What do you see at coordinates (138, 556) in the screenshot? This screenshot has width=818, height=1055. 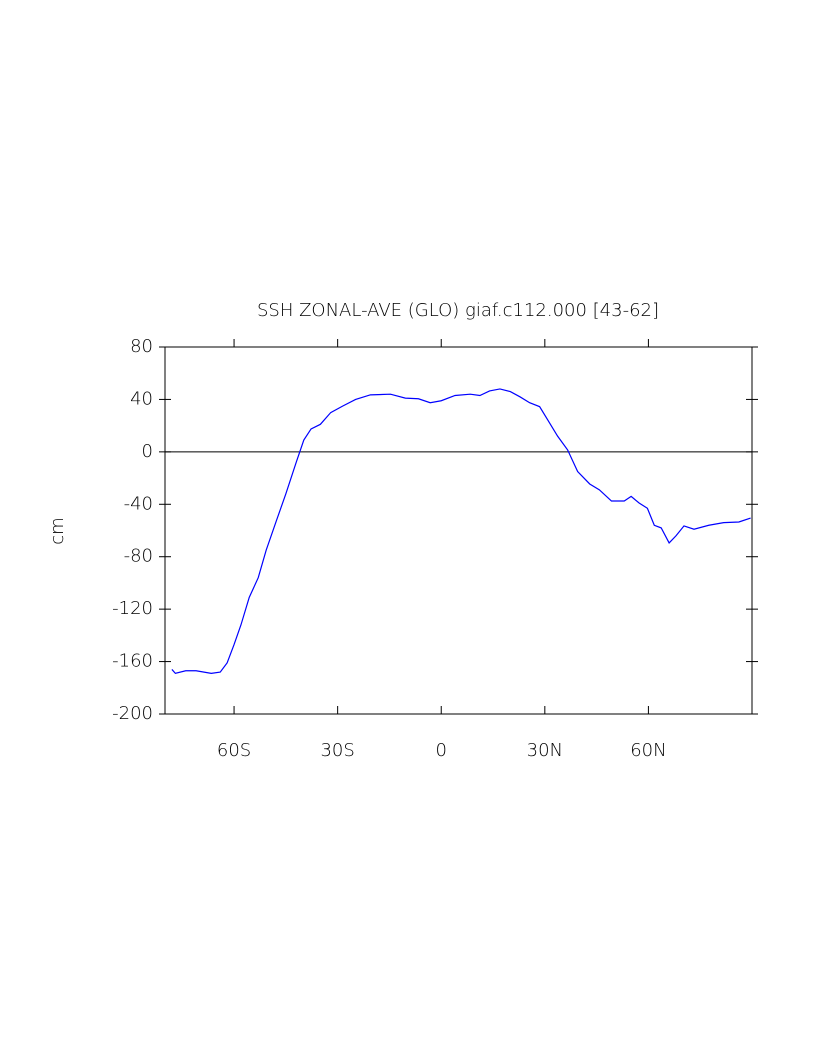 I see `y-tick-label: -80` at bounding box center [138, 556].